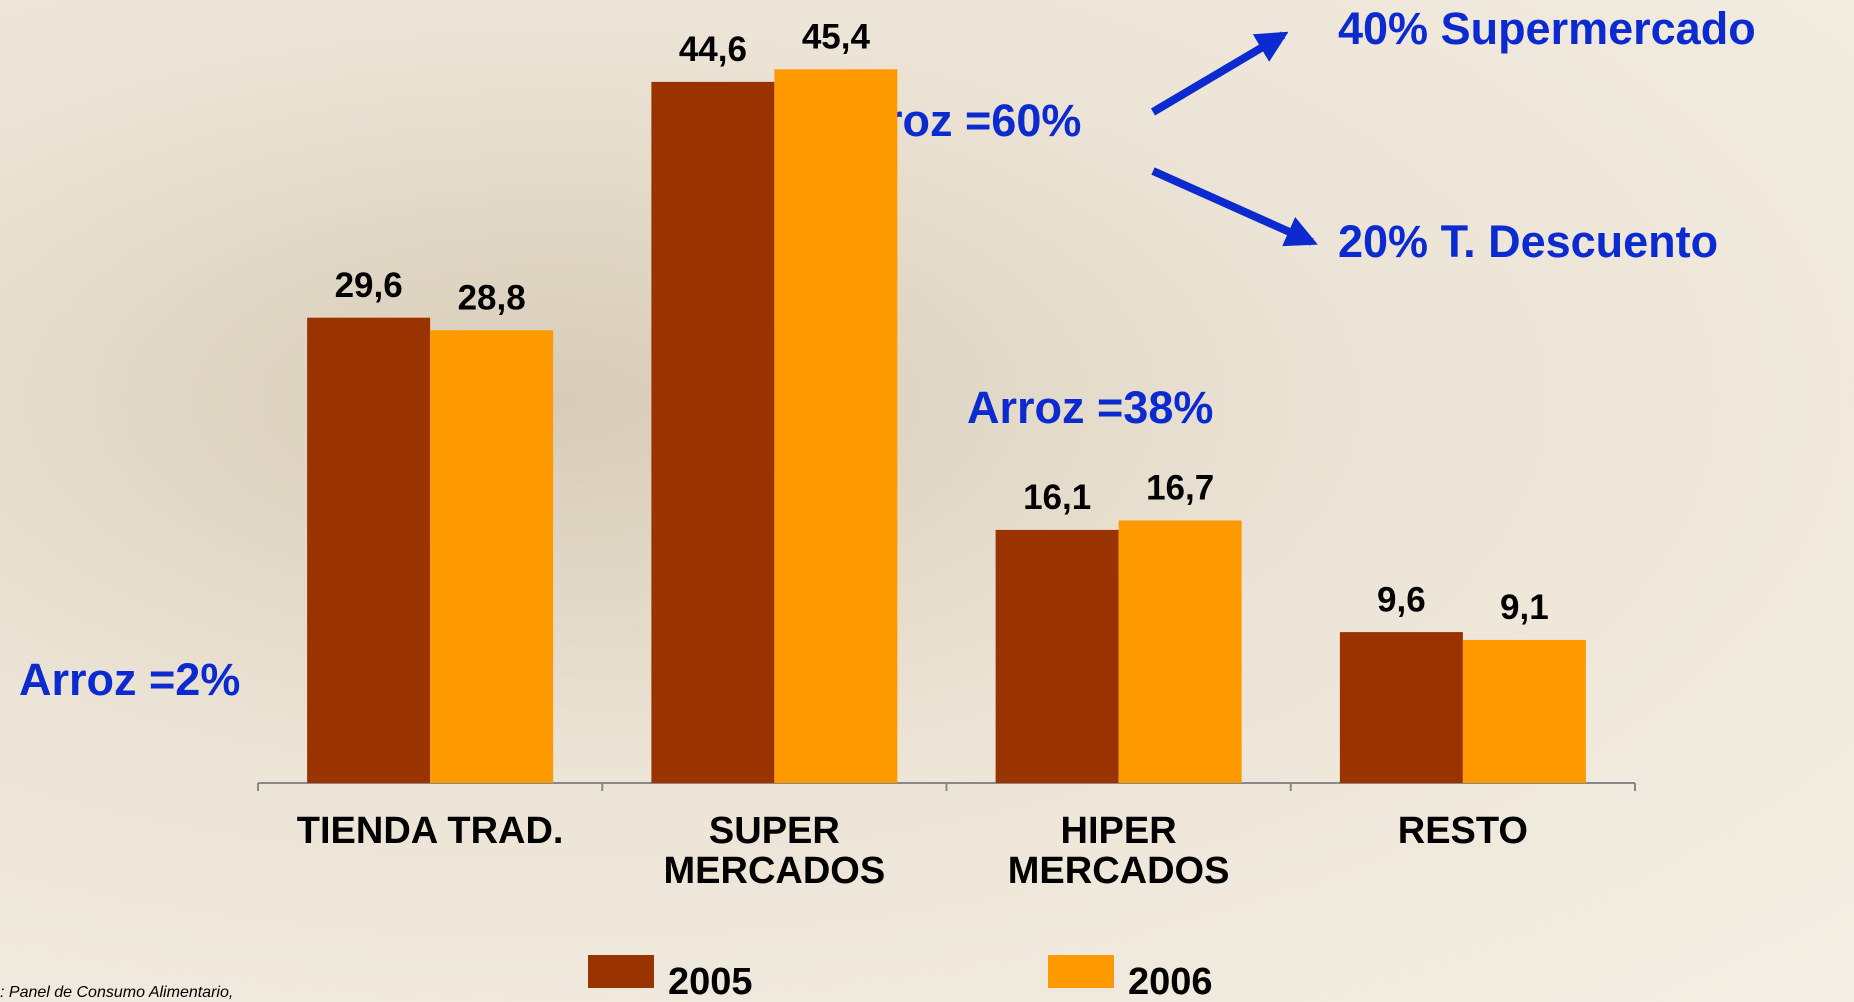  What do you see at coordinates (430, 831) in the screenshot?
I see `x-tick-label: TIENDA TRAD.` at bounding box center [430, 831].